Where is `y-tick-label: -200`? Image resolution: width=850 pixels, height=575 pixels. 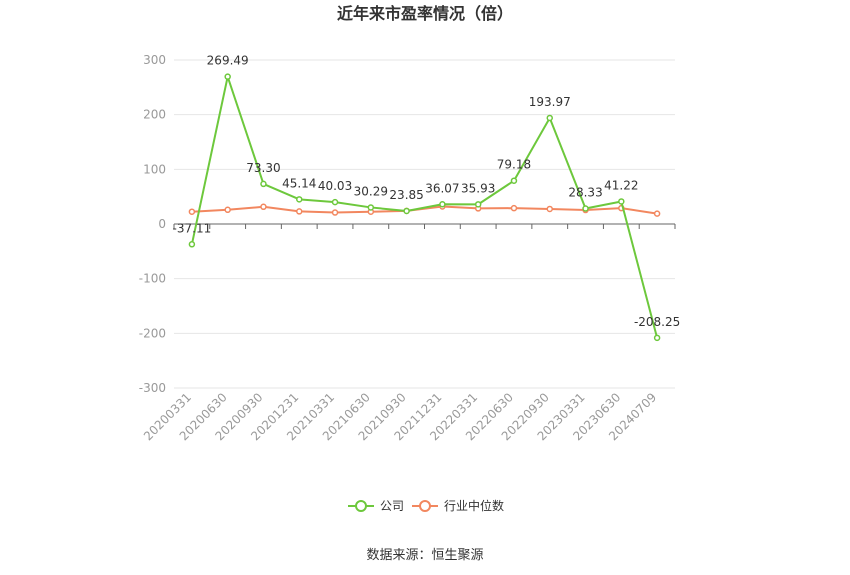 y-tick-label: -200 is located at coordinates (152, 333).